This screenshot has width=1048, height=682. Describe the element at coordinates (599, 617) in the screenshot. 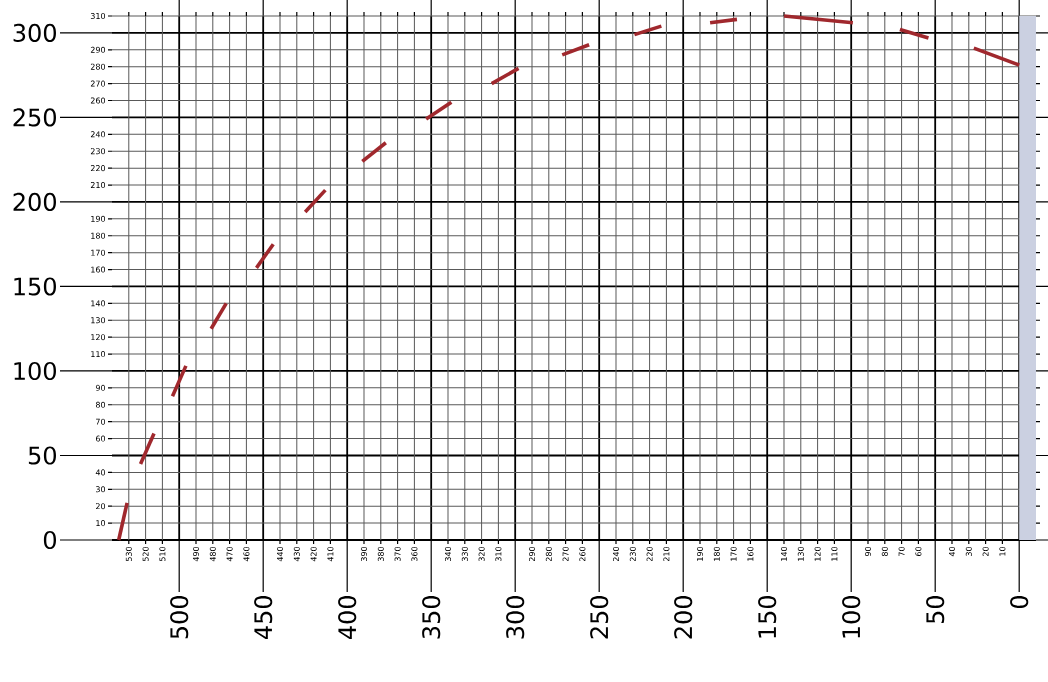

I see `x2-tick-label: 250` at that location.